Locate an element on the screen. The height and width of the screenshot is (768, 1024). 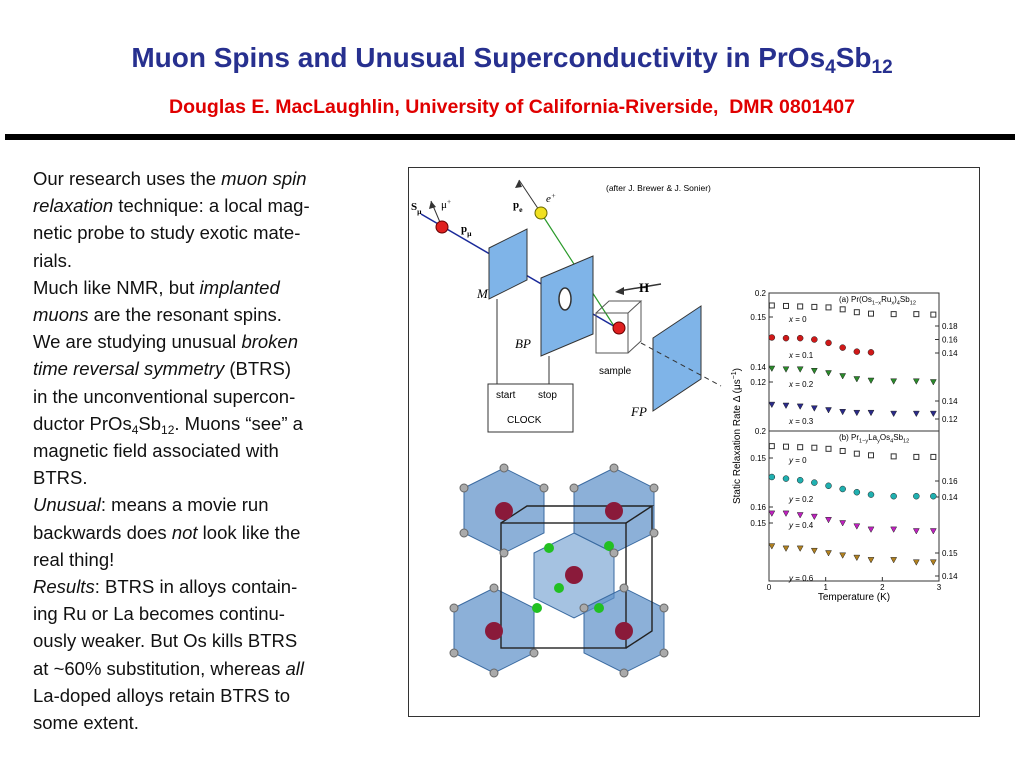
text-line: We are studying unusual broken is located at coordinates (213, 341).